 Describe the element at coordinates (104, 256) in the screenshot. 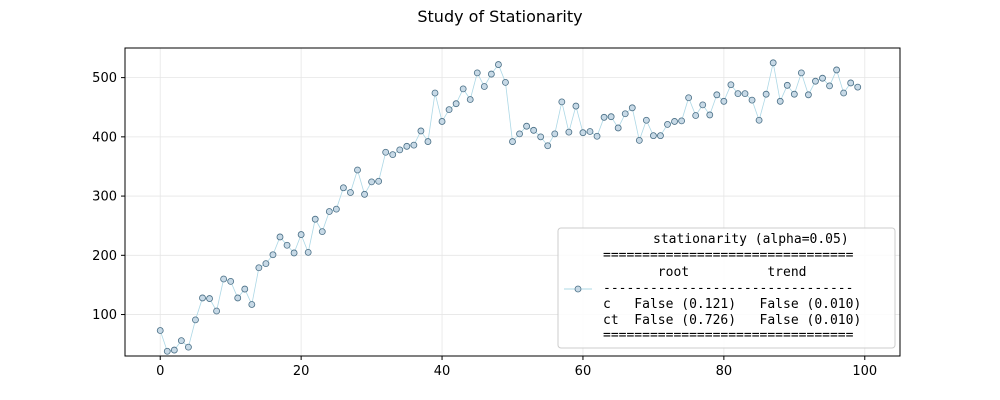

I see `y-tick-label: 200` at that location.